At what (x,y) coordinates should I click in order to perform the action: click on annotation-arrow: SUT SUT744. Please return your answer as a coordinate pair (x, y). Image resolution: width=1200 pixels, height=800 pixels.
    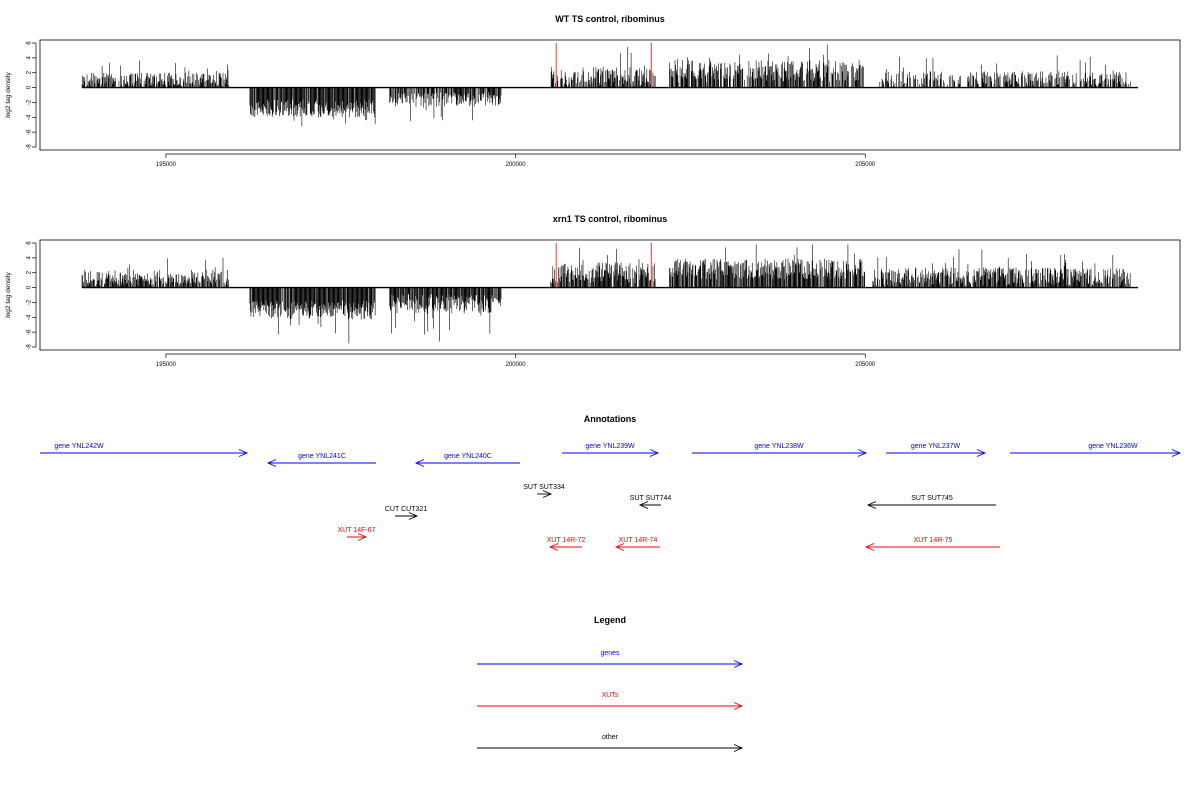
    Looking at the image, I should click on (651, 502).